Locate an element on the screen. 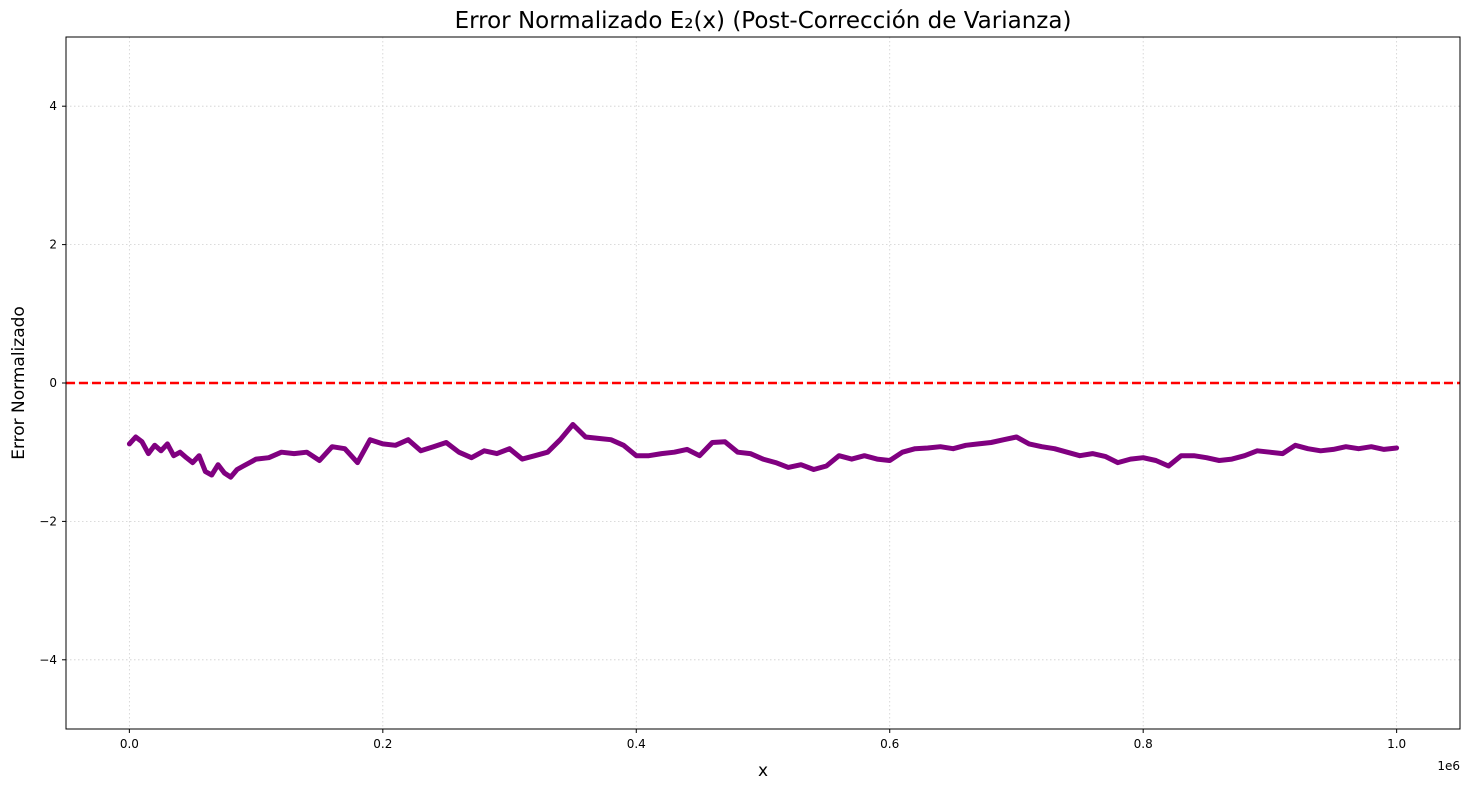 The width and height of the screenshot is (1469, 788). x-tick-label: 0.2 is located at coordinates (382, 744).